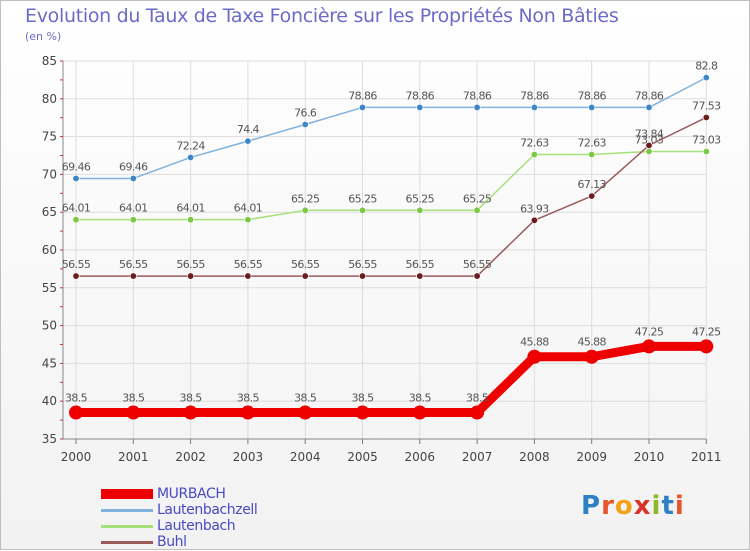 This screenshot has height=551, width=750. I want to click on series-line-murbach, so click(391, 379).